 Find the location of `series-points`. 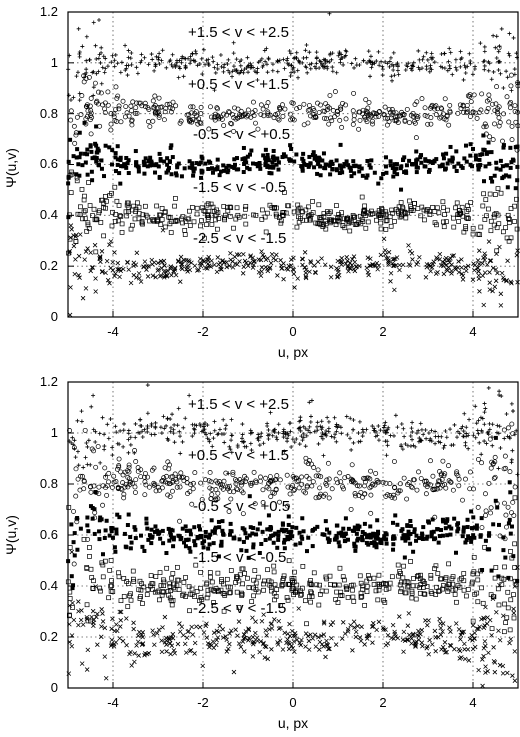

series-points is located at coordinates (293, 212).